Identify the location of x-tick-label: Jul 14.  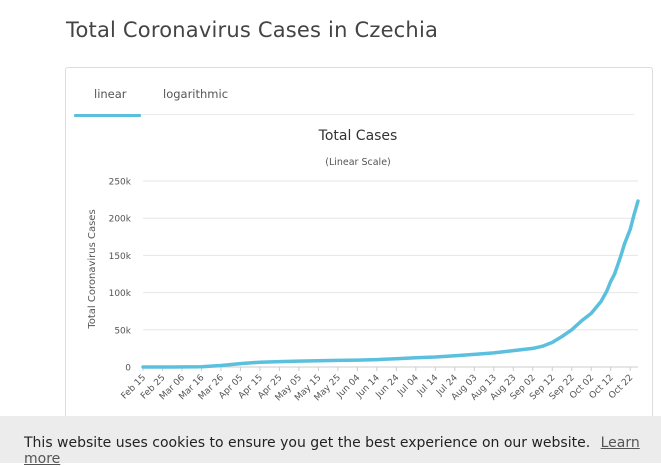
(428, 386).